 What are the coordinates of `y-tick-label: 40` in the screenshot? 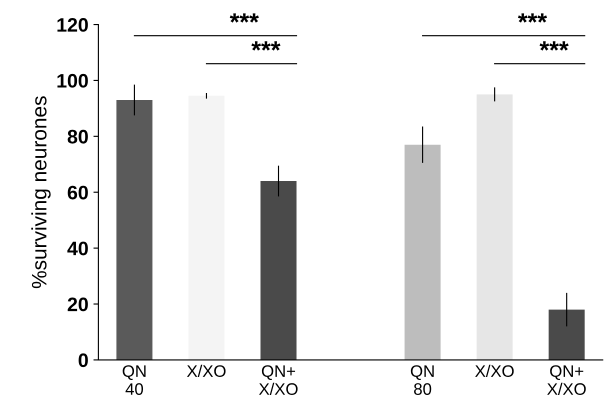 It's located at (77, 249).